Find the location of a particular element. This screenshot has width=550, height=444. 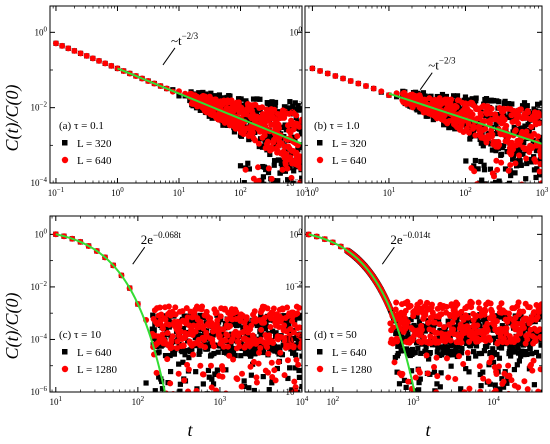

y-tick-label: 10−4 is located at coordinates (294, 182).